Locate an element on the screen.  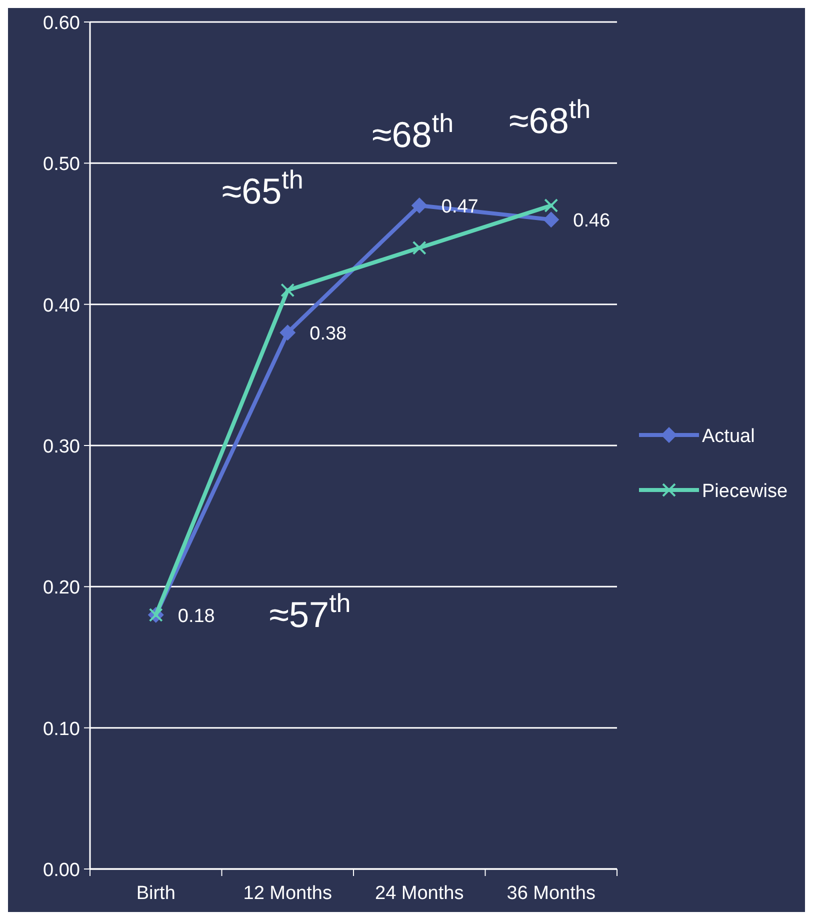
x-tick-label: 12 Months is located at coordinates (287, 893).